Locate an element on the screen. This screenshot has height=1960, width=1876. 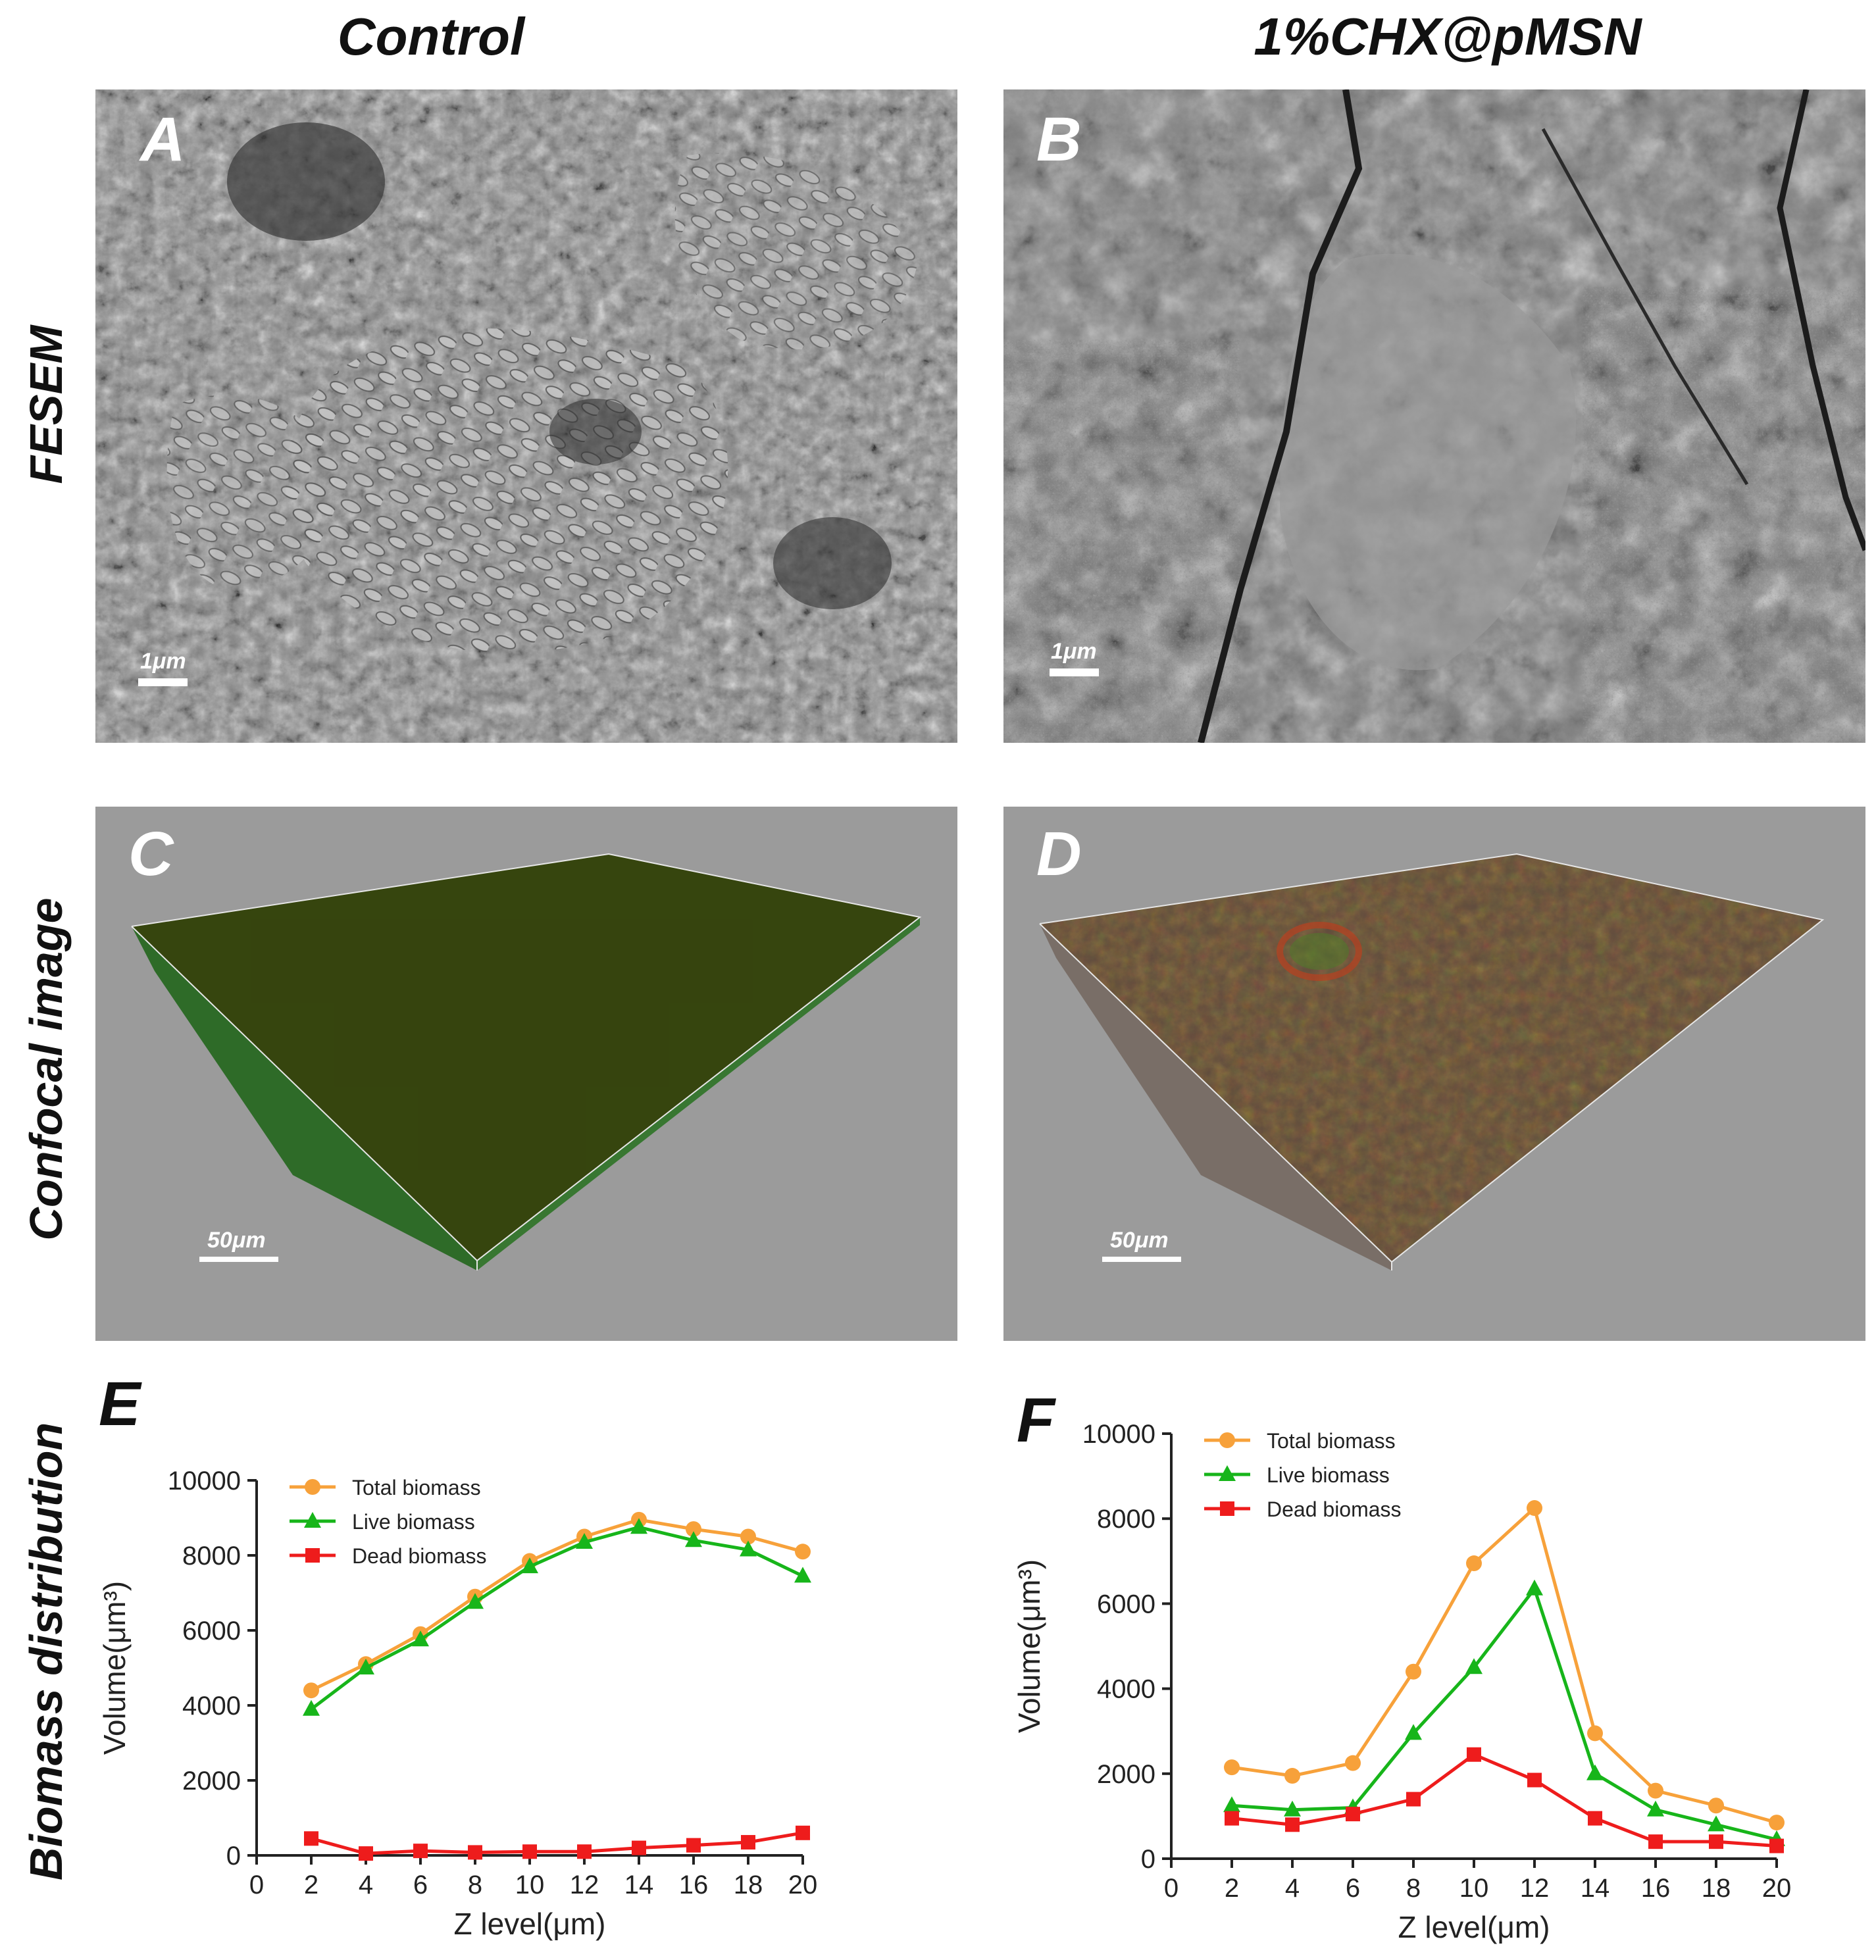
panel-c-confocal-image: C 50μm is located at coordinates (526, 1074).